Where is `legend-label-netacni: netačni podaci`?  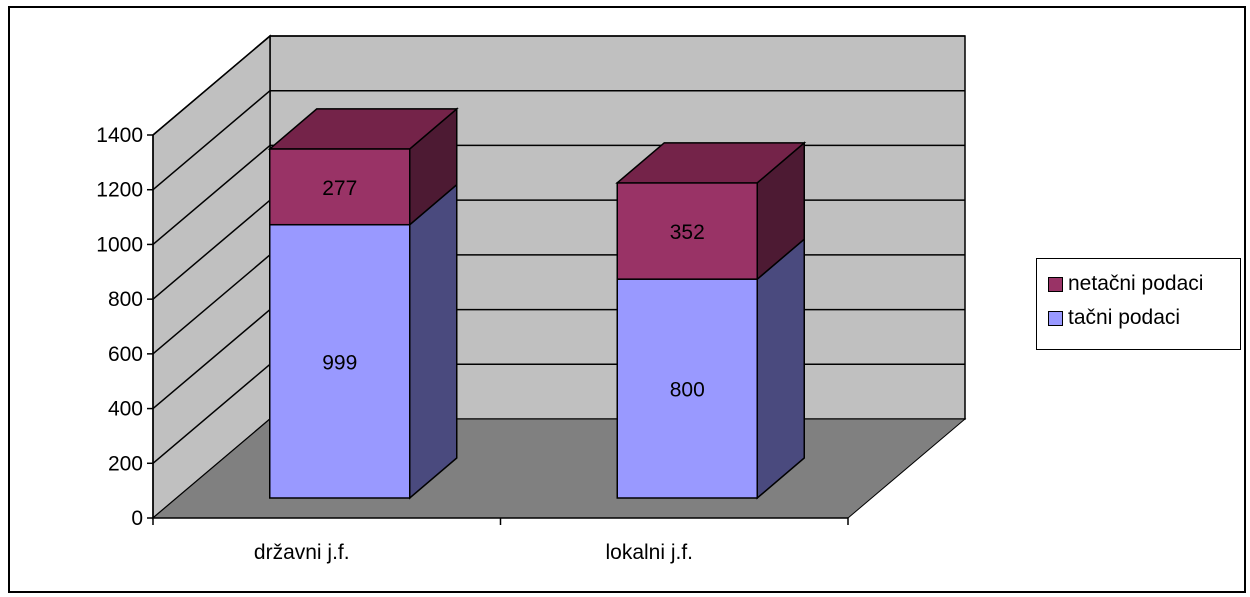
legend-label-netacni: netačni podaci is located at coordinates (1136, 283).